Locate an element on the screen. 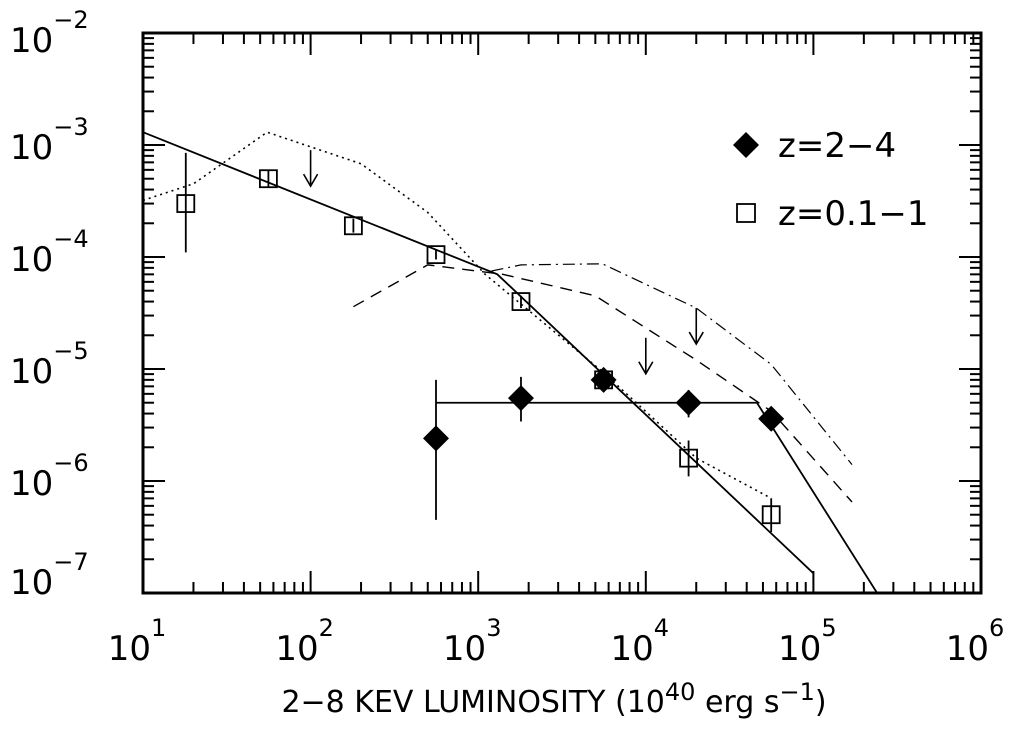 This screenshot has height=733, width=1027. y-tick-label-exp: −2 is located at coordinates (70, 20).